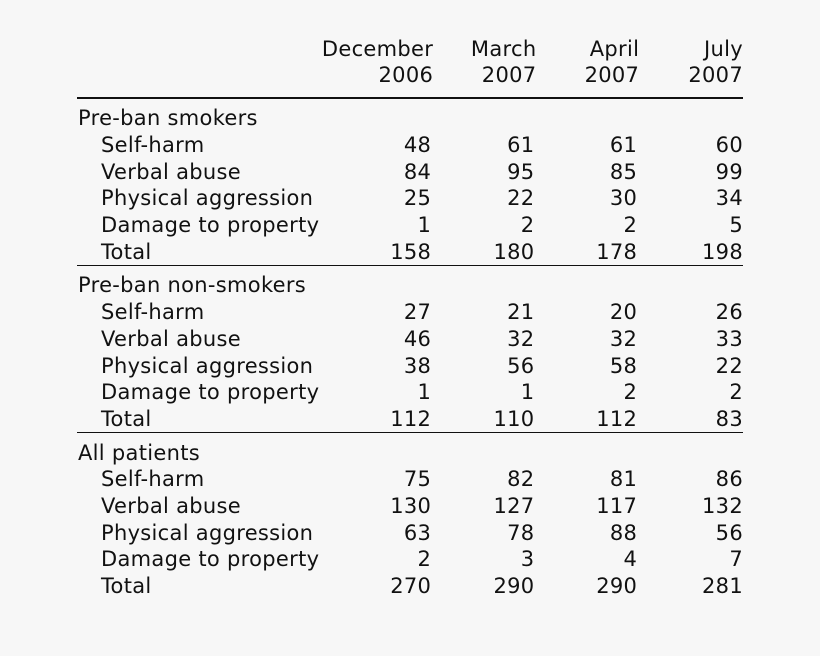 Image resolution: width=820 pixels, height=656 pixels. I want to click on cell-value: 34, so click(729, 198).